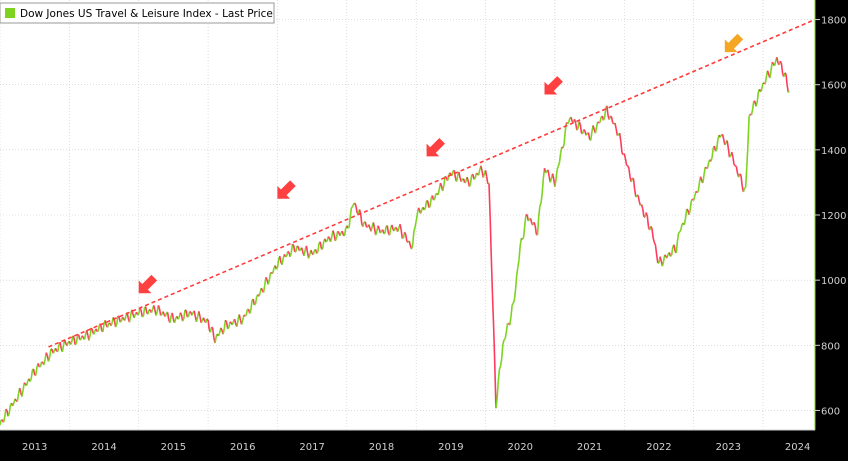 Image resolution: width=848 pixels, height=461 pixels. I want to click on x-tick-label: 2019, so click(450, 447).